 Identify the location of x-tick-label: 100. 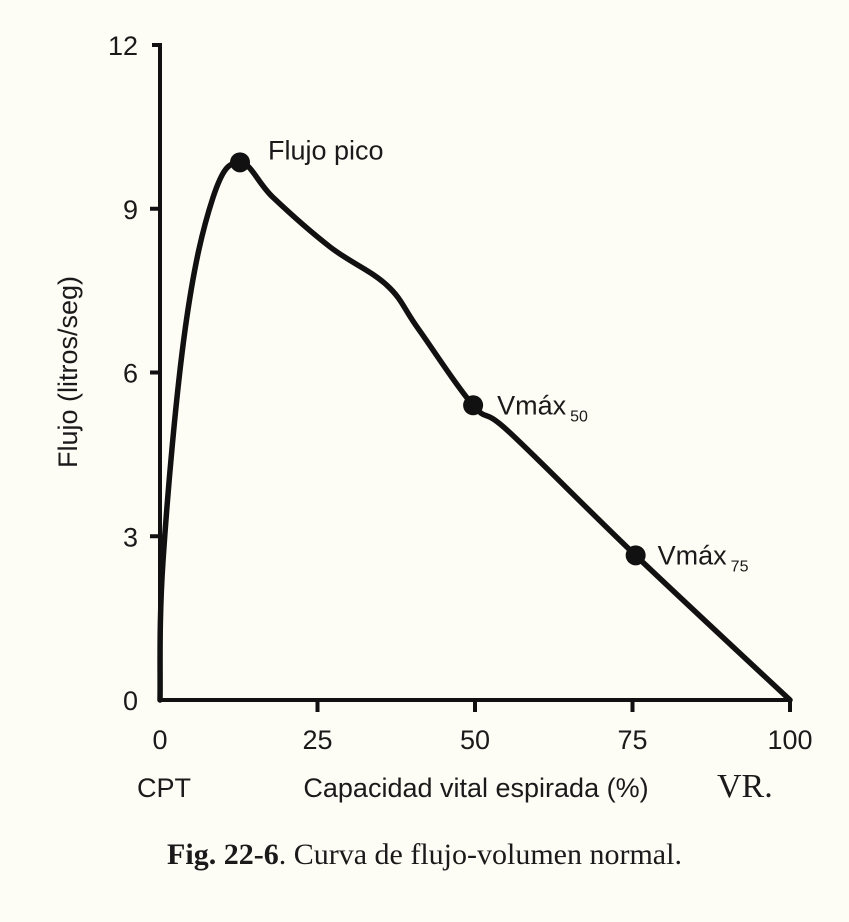
(789, 740).